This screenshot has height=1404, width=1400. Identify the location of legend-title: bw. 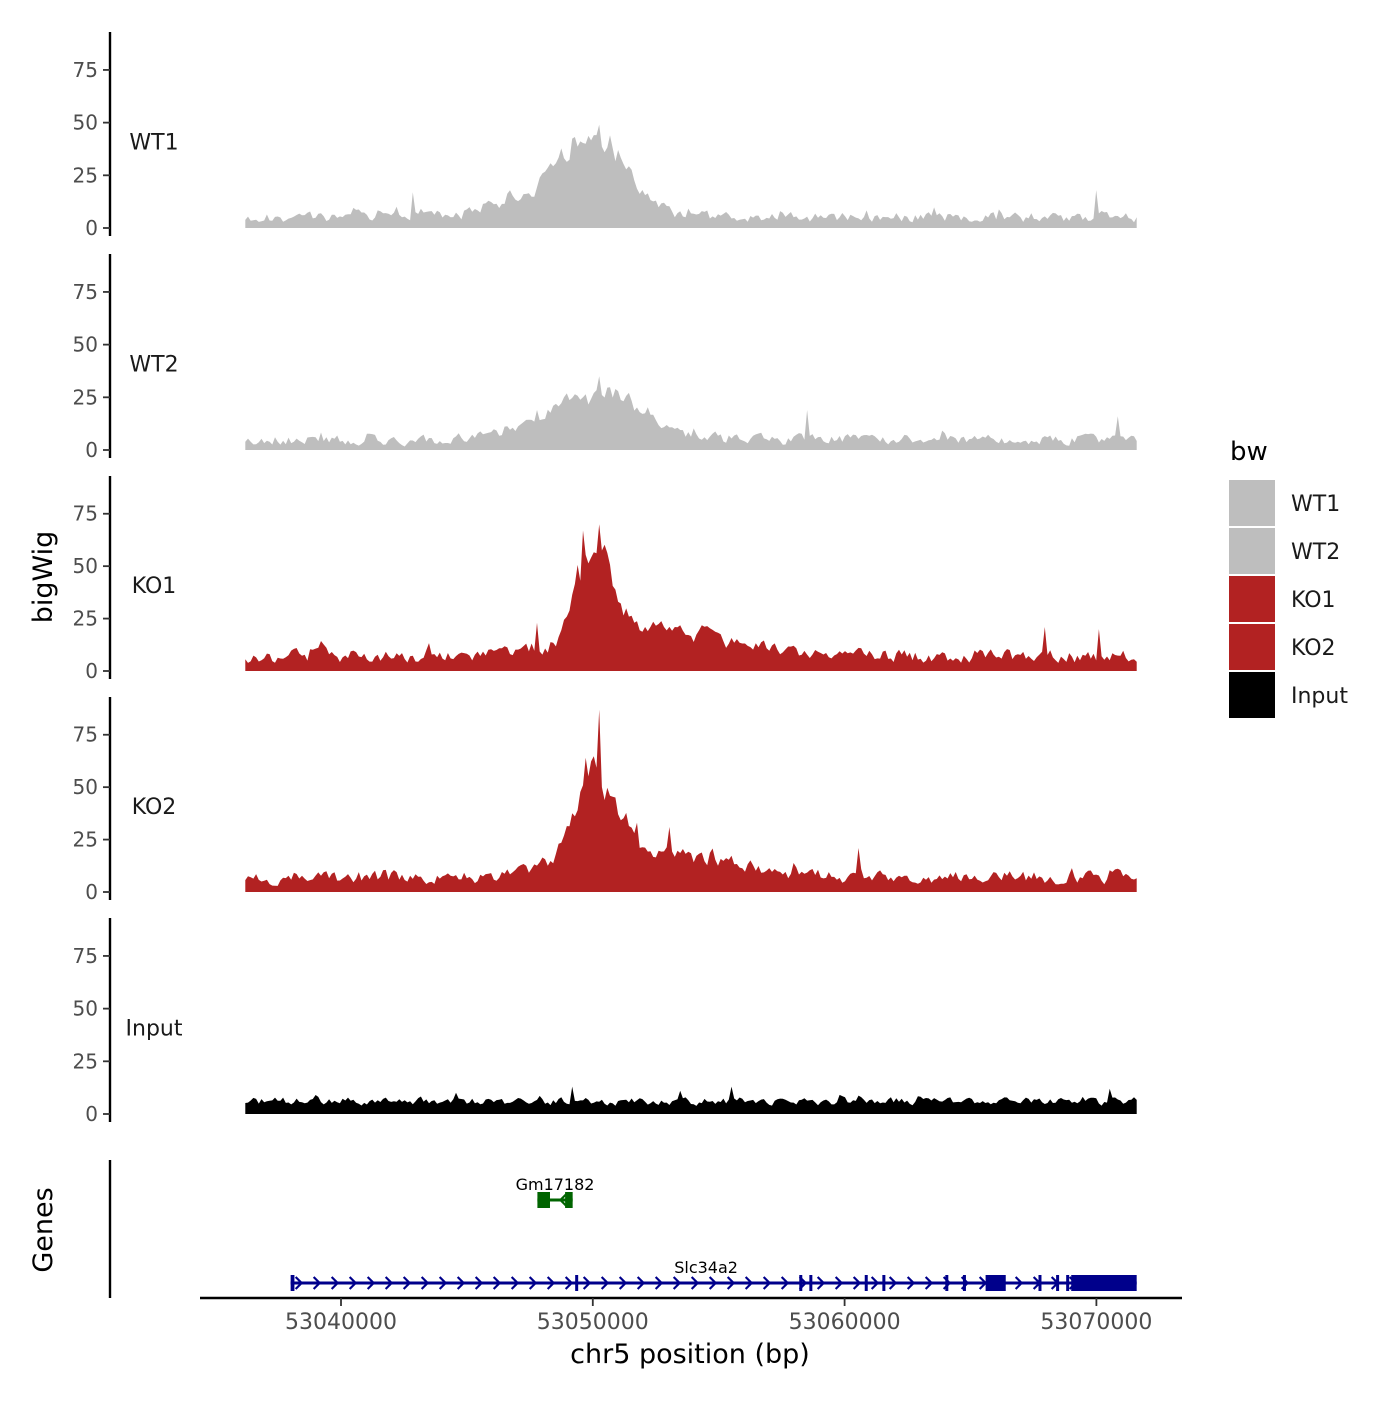
(1249, 452).